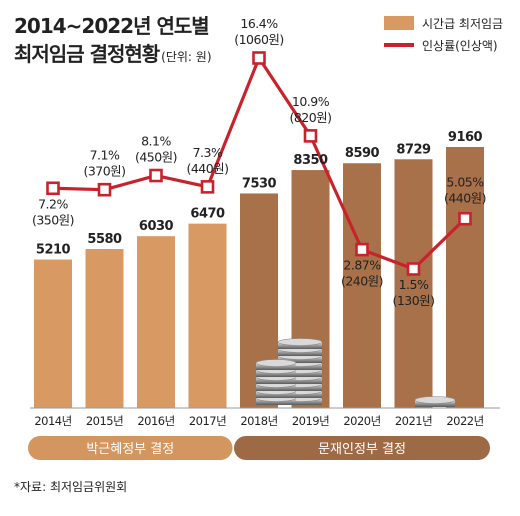 This screenshot has height=516, width=520. I want to click on legend-swatch-bar, so click(399, 23).